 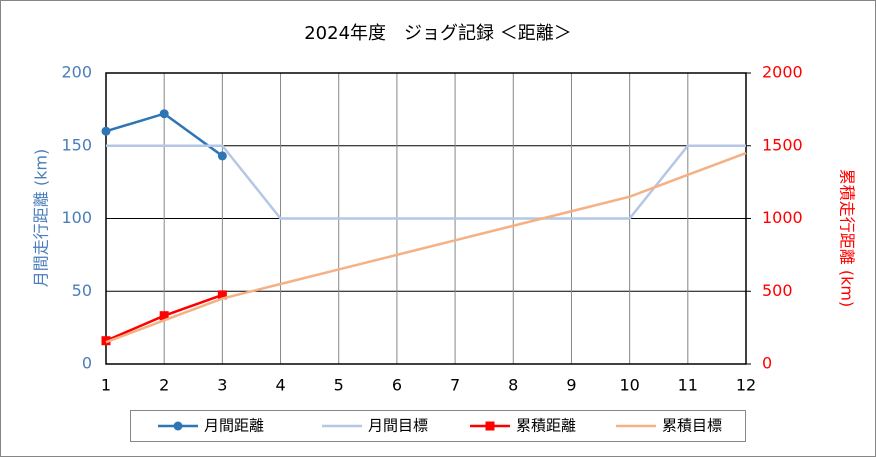 I want to click on x-tick-label: 12, so click(x=746, y=385).